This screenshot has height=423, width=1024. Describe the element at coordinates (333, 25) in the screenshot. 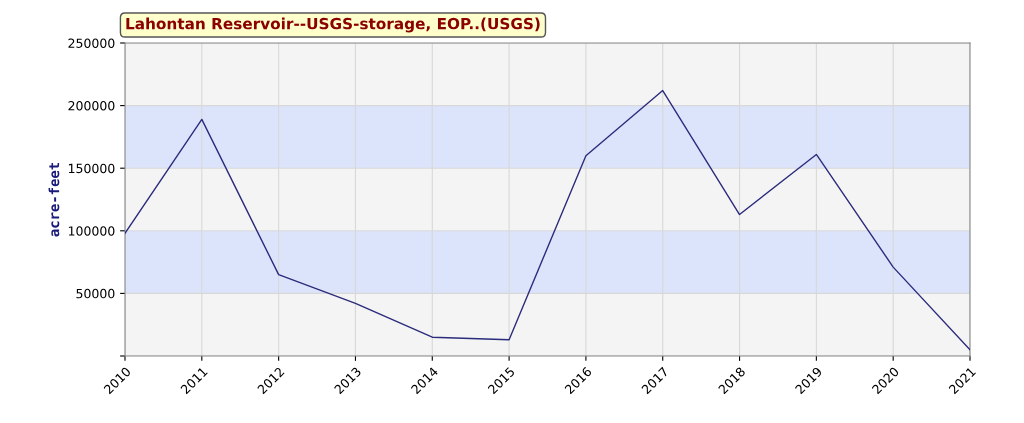

I see `chart-title: Lahontan Reservoir--USGS-storage, EOP..(USGS)` at that location.